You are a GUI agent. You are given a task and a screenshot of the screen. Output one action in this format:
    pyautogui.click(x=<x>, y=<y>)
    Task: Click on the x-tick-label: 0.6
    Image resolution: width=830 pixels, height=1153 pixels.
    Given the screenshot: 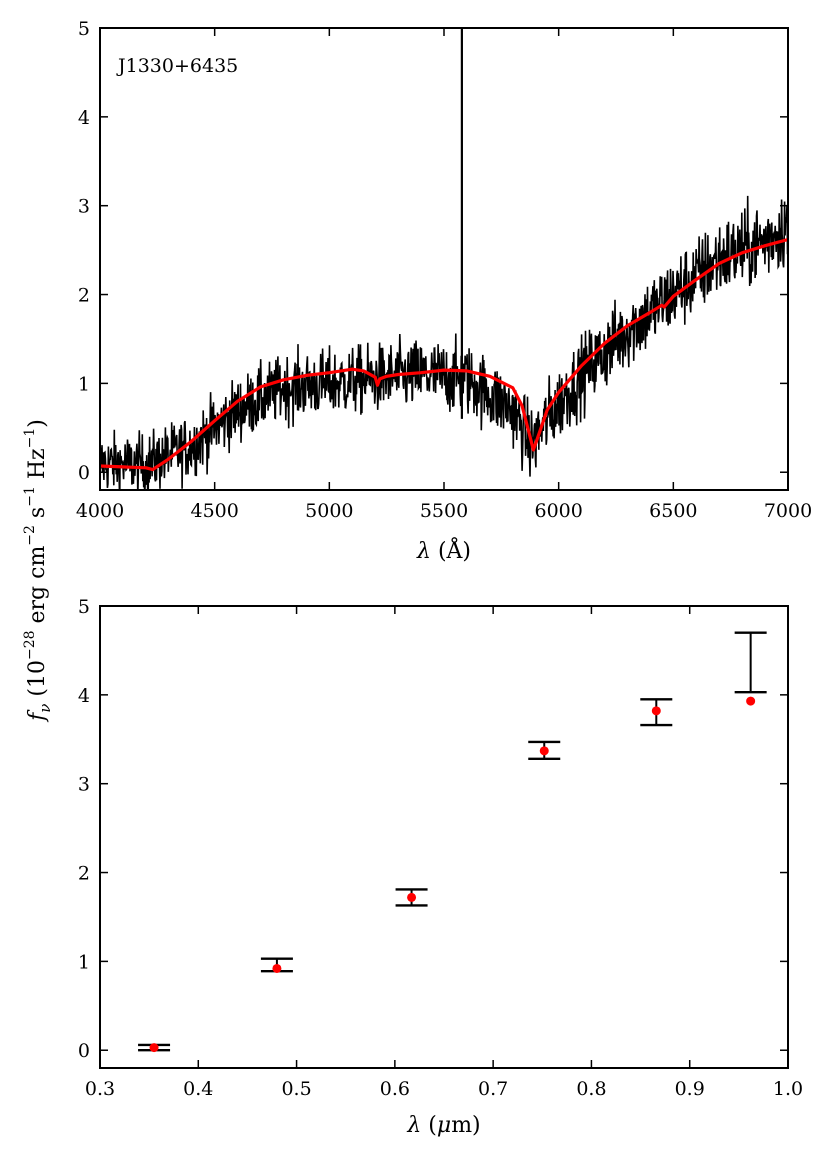 What is the action you would take?
    pyautogui.click(x=395, y=1089)
    